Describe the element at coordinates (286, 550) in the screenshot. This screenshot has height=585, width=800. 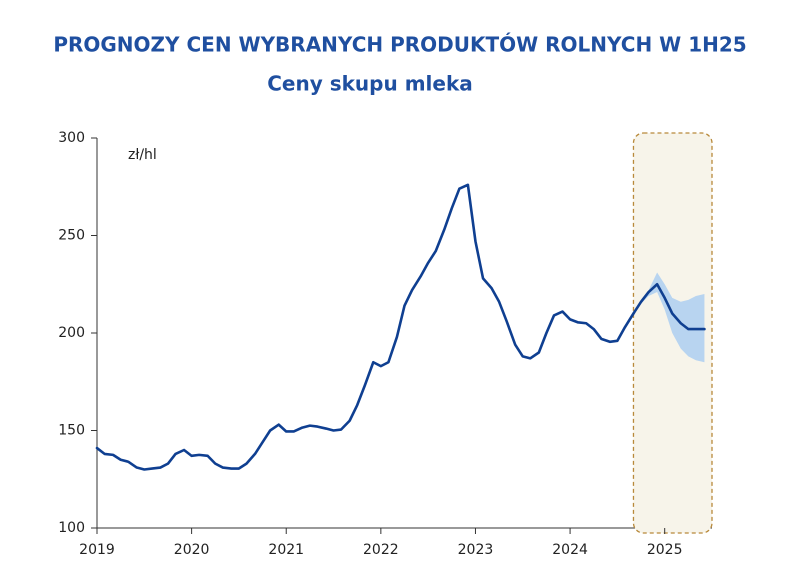
I see `x-tick-label: 2021` at that location.